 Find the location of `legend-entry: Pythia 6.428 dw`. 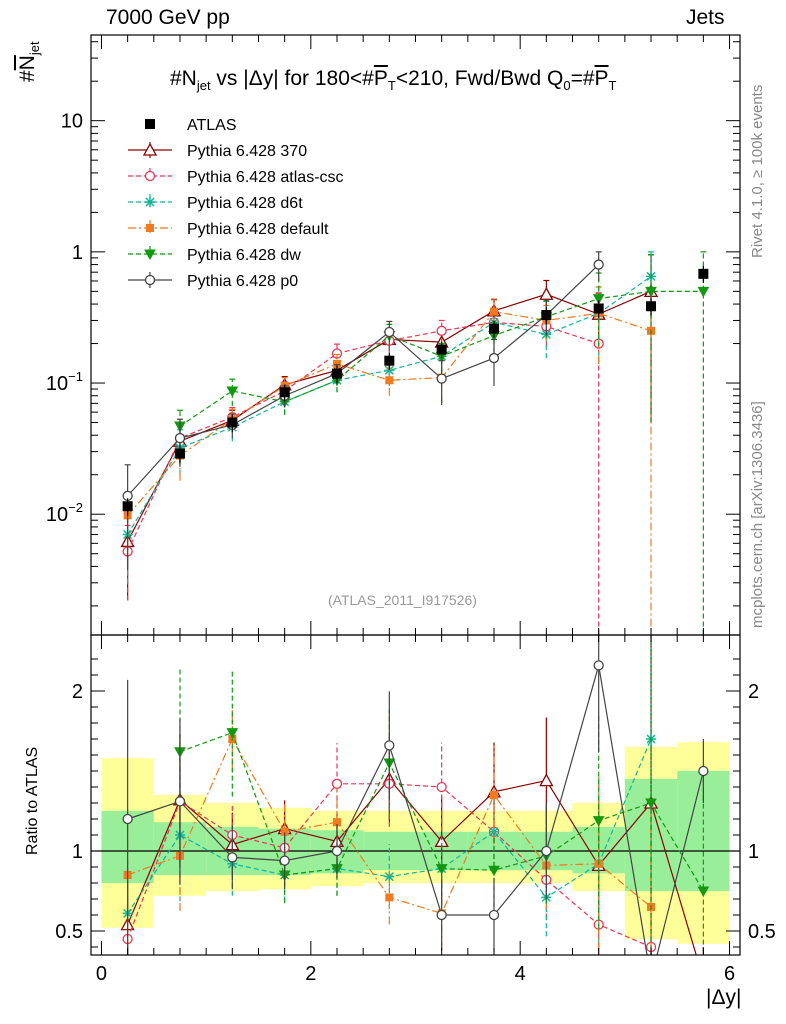

legend-entry: Pythia 6.428 dw is located at coordinates (244, 255).